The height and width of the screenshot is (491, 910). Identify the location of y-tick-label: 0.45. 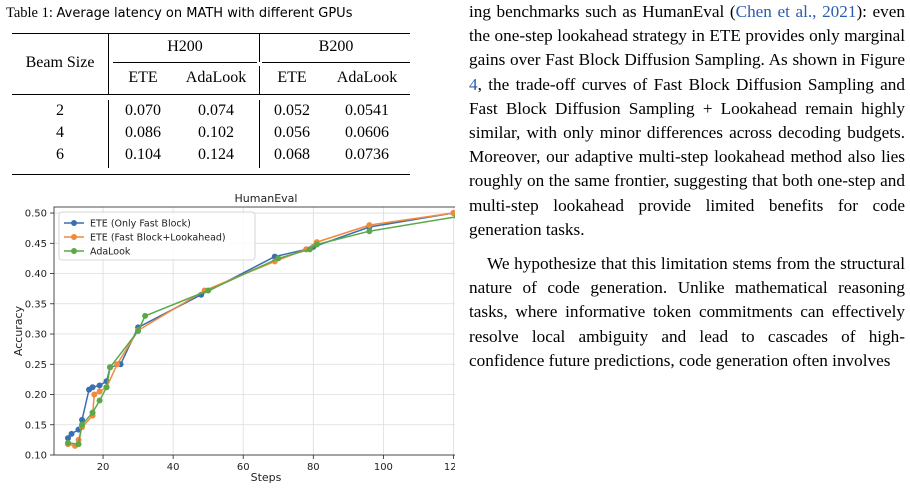
(36, 244).